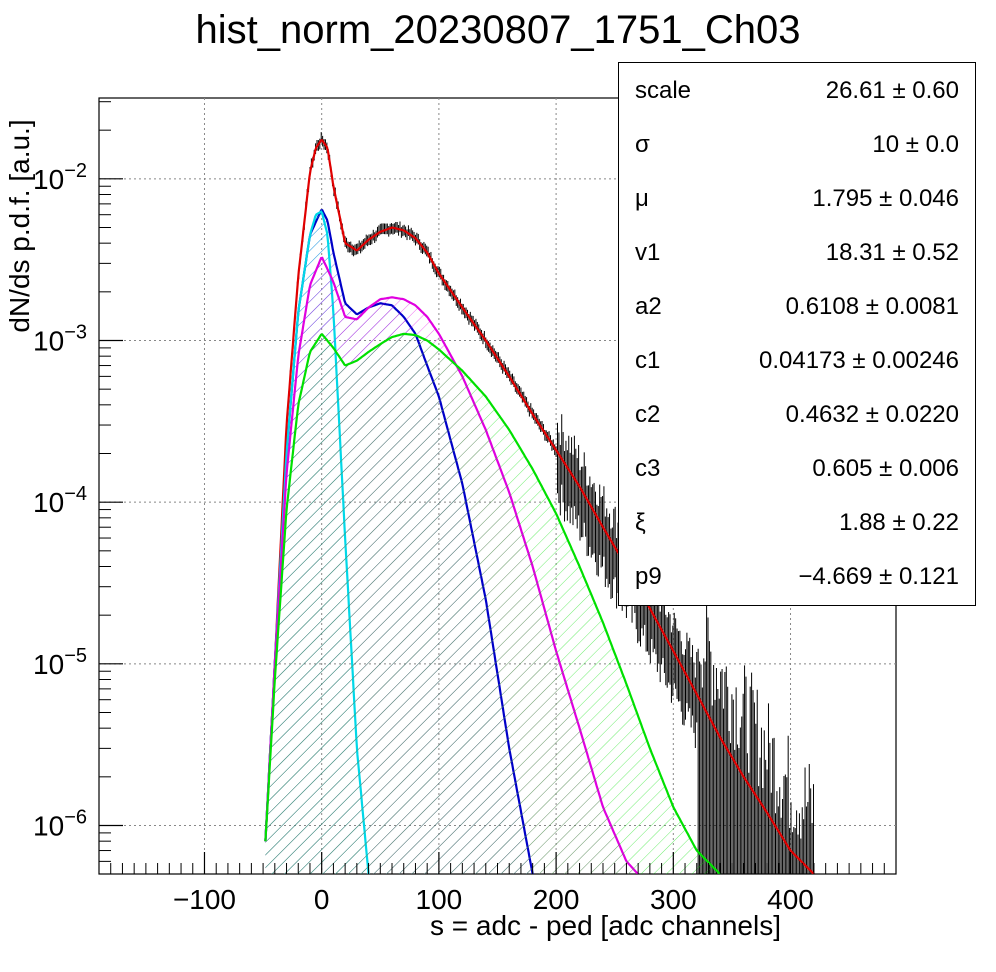  Describe the element at coordinates (885, 468) in the screenshot. I see `stat-value: 0.605 ± 0.006` at that location.